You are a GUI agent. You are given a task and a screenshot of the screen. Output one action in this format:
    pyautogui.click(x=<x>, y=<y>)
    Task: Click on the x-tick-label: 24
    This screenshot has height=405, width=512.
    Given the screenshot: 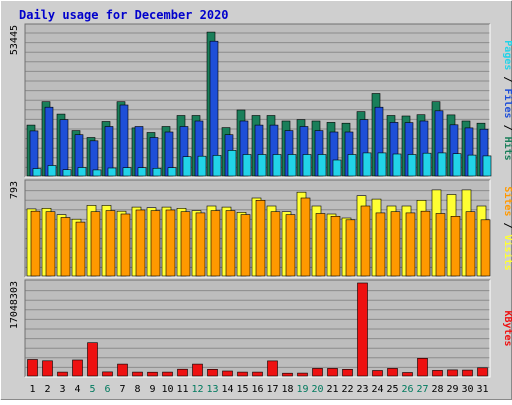 What is the action you would take?
    pyautogui.click(x=377, y=389)
    